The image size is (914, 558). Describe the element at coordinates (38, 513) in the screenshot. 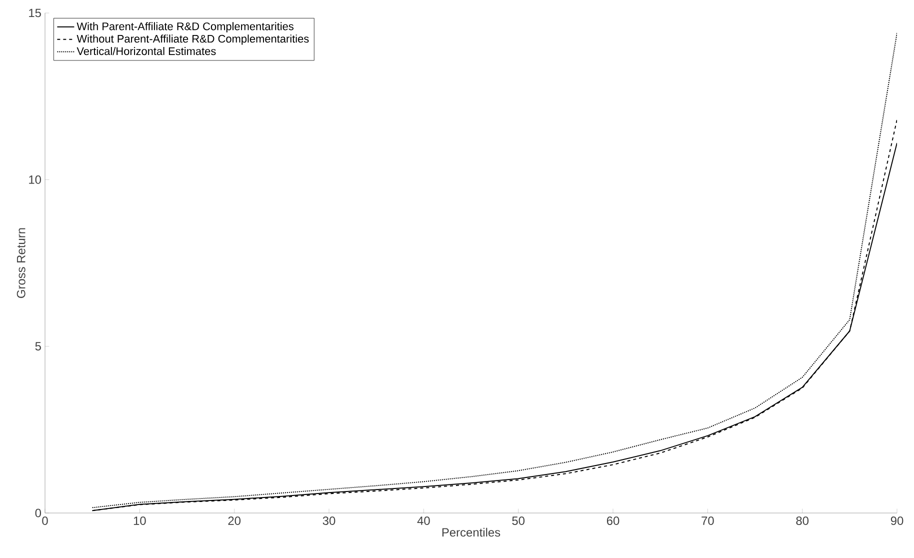

I see `y-tick-label: 0` at that location.